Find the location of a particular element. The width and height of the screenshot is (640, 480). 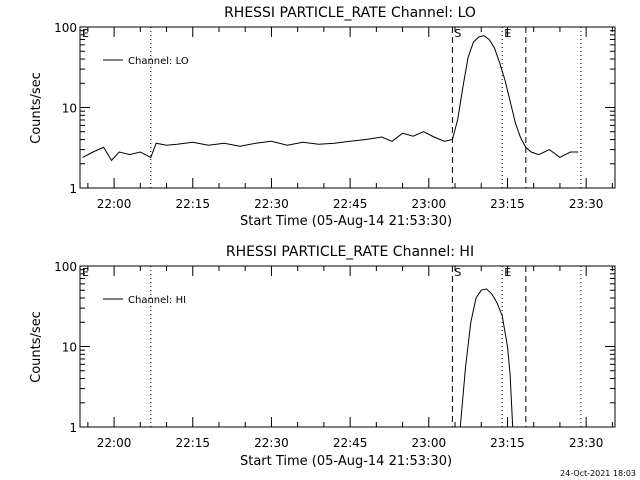

series-group is located at coordinates (486, 358).